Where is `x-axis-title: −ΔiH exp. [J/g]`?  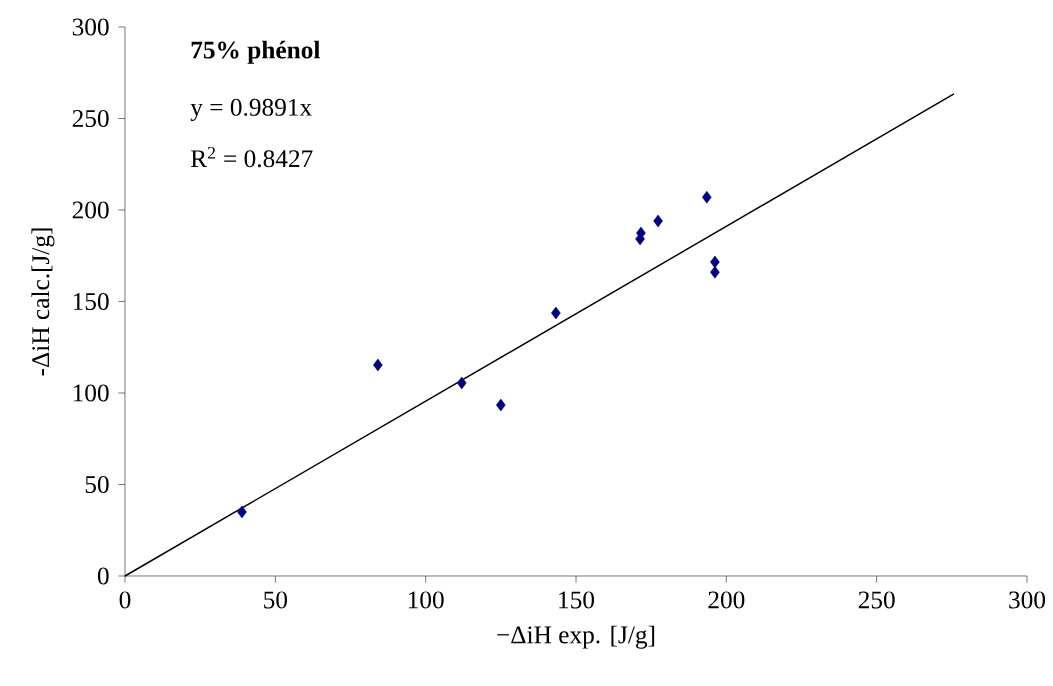
x-axis-title: −ΔiH exp. [J/g] is located at coordinates (576, 637).